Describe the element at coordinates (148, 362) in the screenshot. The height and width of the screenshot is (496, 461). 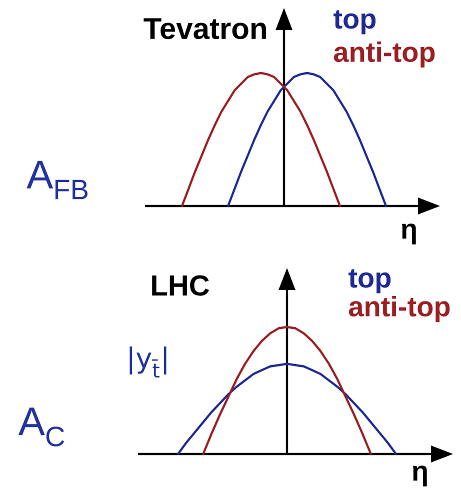
I see `text: |y$_{t̄}$|` at that location.